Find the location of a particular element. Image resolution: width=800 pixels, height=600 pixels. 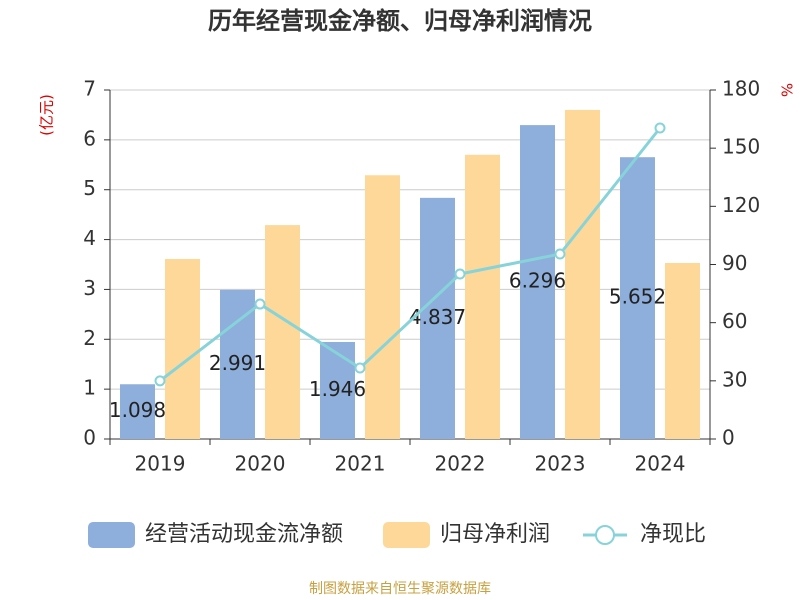

y-tick-label: 1 is located at coordinates (89, 388).